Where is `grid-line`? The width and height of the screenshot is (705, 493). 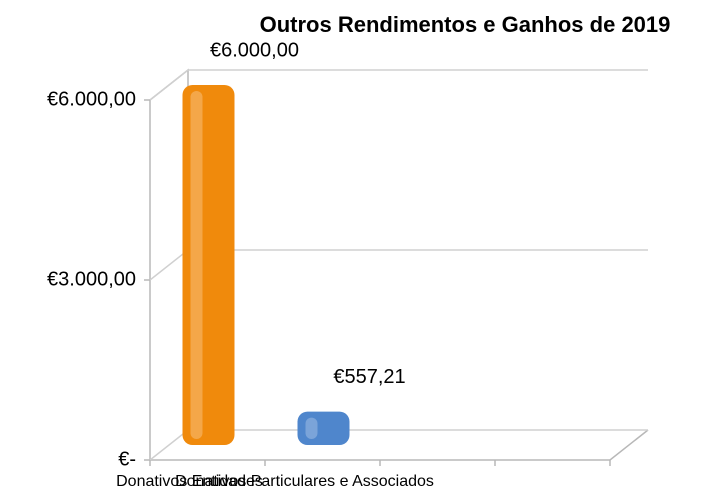
grid-line is located at coordinates (398, 85).